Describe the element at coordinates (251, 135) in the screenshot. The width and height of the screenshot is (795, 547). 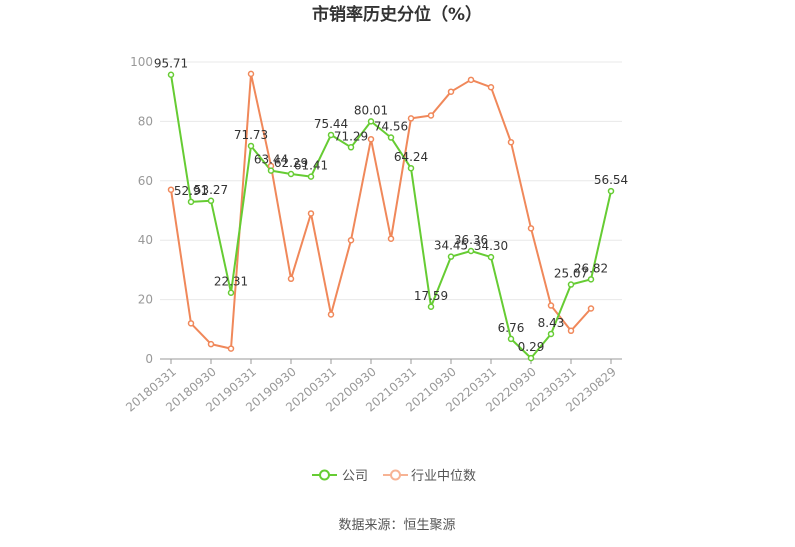
I see `data-label: 71.73` at that location.